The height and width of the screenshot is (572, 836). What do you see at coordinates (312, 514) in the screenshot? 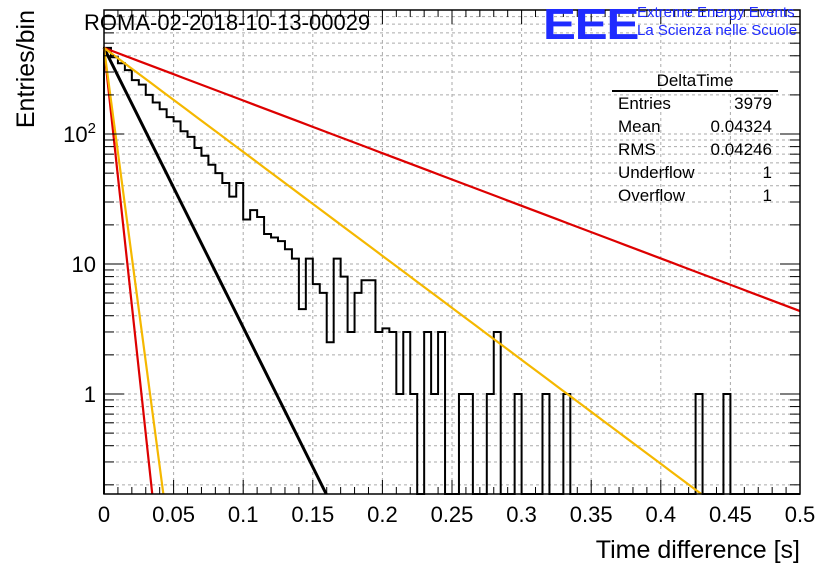
I see `x-tick-label: 0.15` at bounding box center [312, 514].